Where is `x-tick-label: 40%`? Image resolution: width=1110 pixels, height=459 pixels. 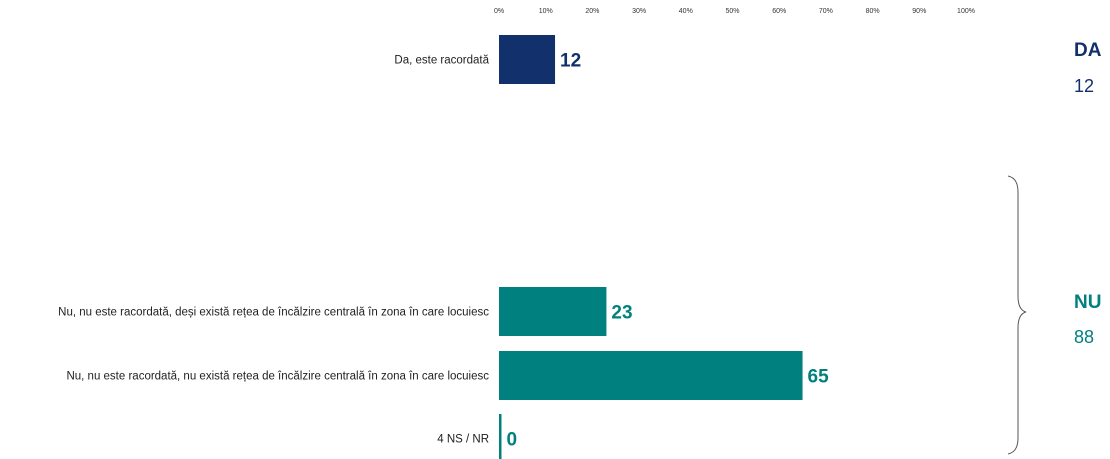 x-tick-label: 40% is located at coordinates (686, 11).